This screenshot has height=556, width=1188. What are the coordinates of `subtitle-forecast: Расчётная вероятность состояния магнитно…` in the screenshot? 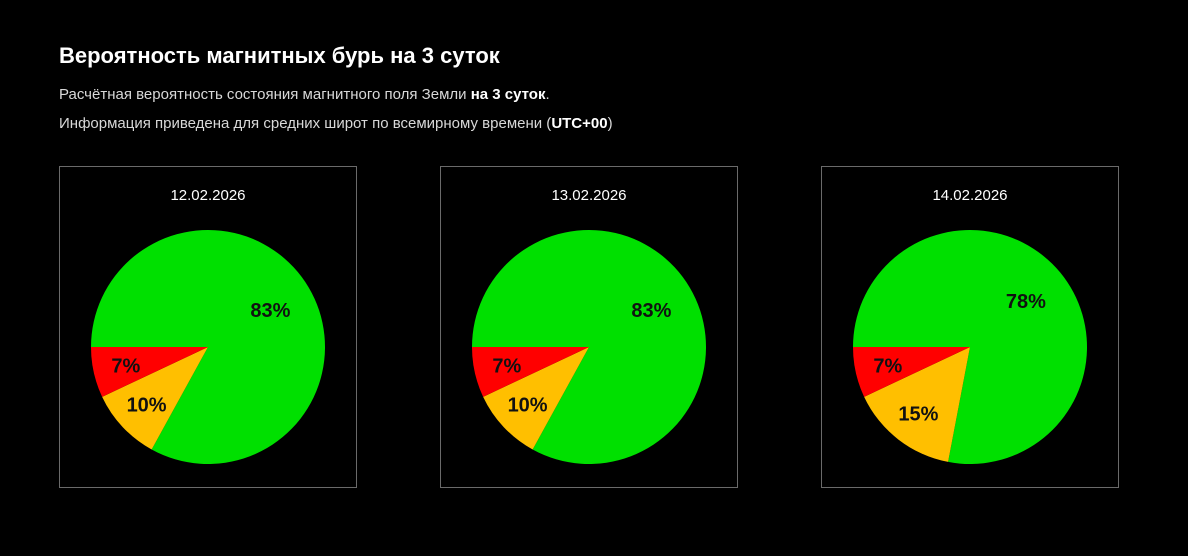 It's located at (304, 94).